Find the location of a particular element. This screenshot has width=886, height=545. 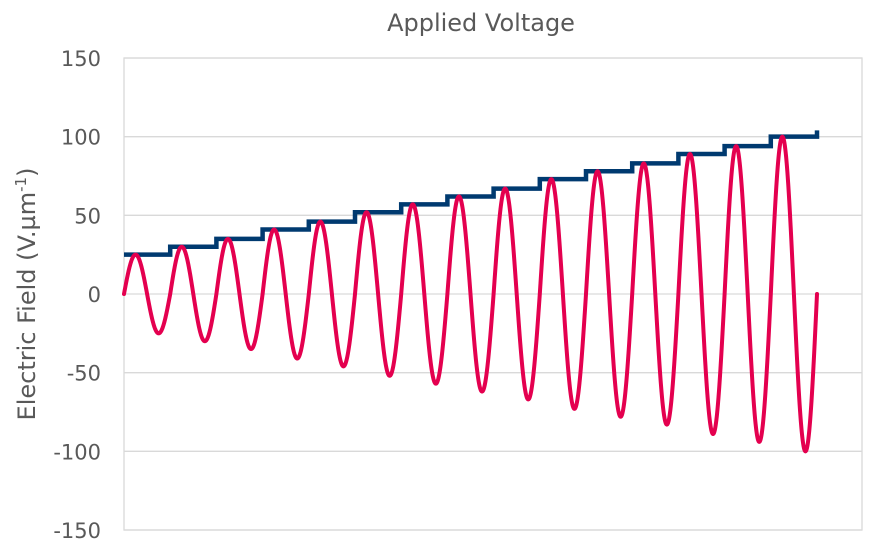

y-tick-label: -50 is located at coordinates (84, 374).